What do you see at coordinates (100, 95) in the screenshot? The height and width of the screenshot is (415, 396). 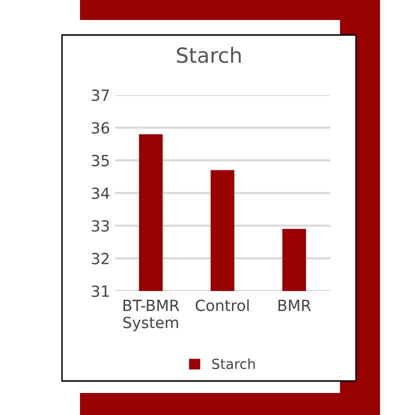 I see `y-tick-label: 37` at bounding box center [100, 95].